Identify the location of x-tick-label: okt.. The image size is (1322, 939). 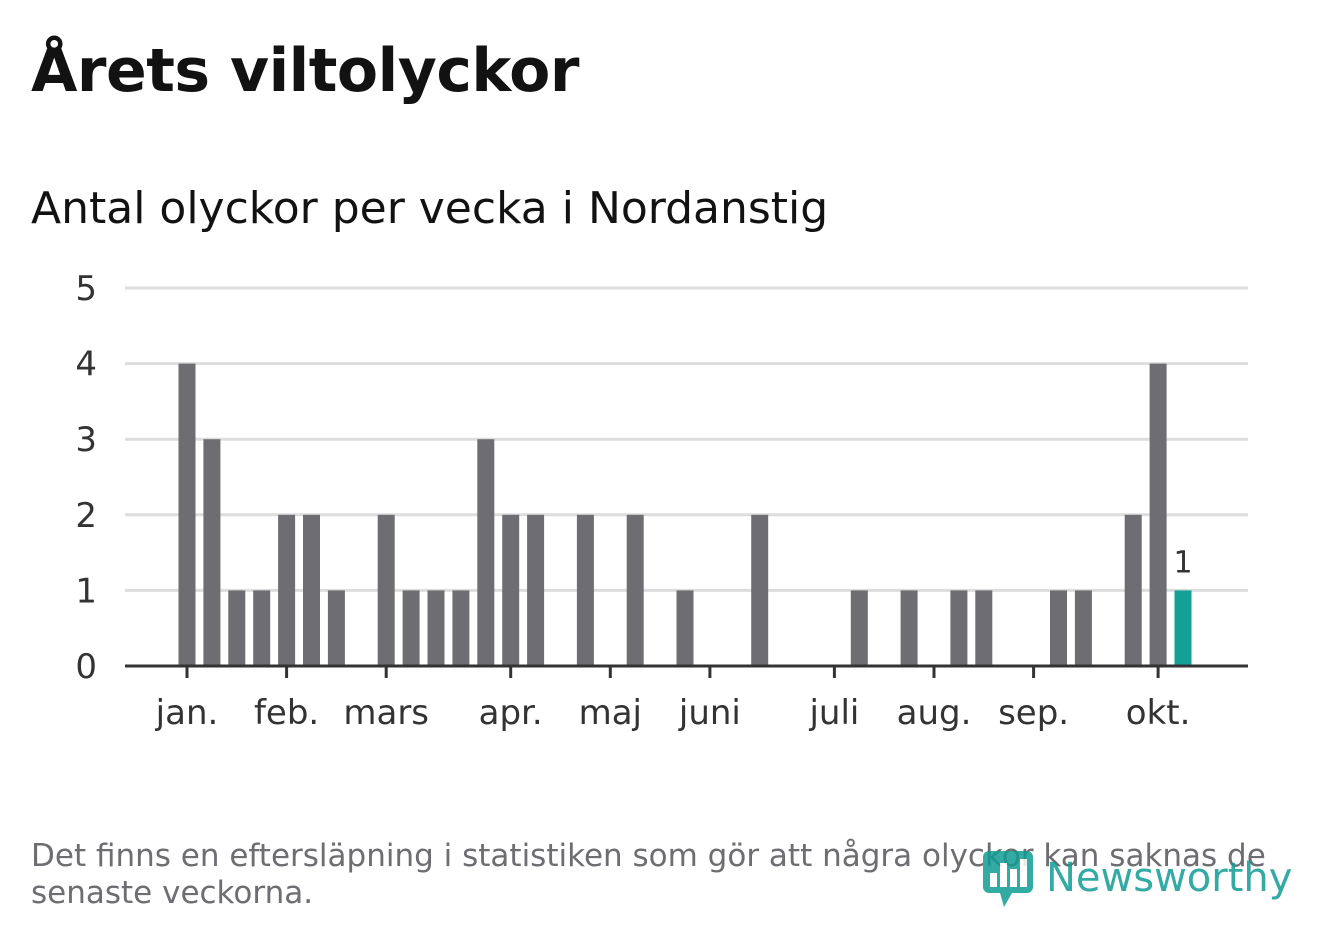
(1158, 713).